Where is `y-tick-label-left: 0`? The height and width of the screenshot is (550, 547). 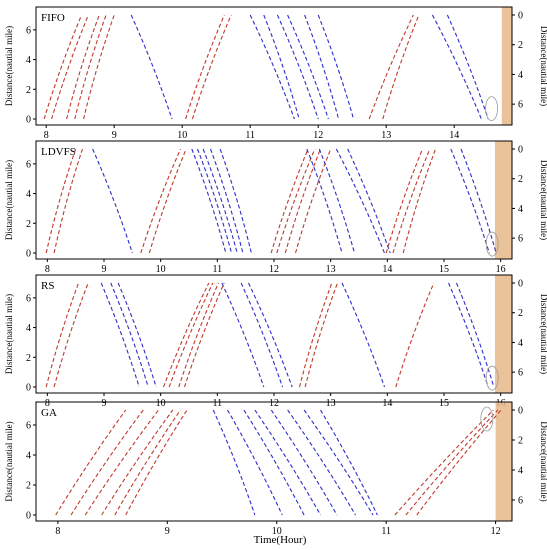
y-tick-label-left: 0 is located at coordinates (28, 120).